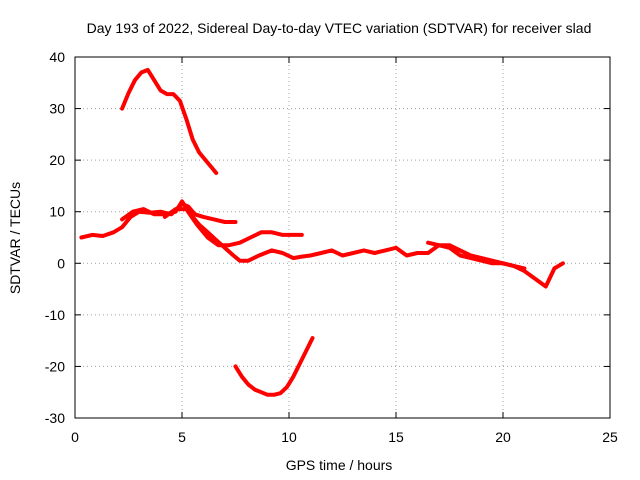 The height and width of the screenshot is (480, 640). What do you see at coordinates (75, 437) in the screenshot?
I see `x-tick-label: 0` at bounding box center [75, 437].